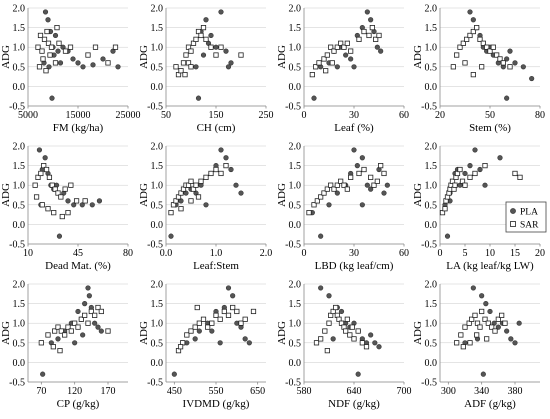 Image resolution: width=550 pixels, height=419 pixels. What do you see at coordinates (478, 69) in the screenshot?
I see `panel-4: -0.5 0.0 0.5 1.0 1.5 2.0 20 50 80 Stem (%) ADG` at bounding box center [478, 69].